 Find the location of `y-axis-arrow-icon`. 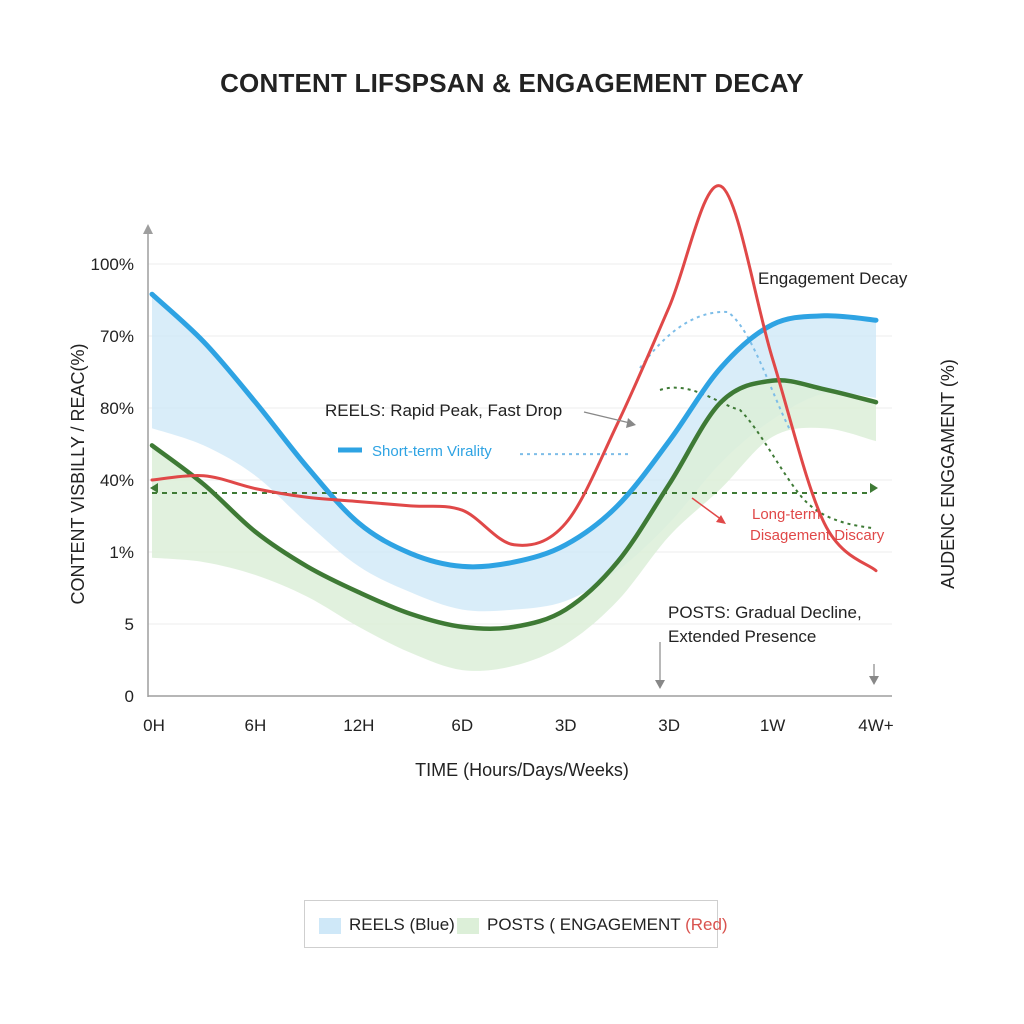

y-axis-arrow-icon is located at coordinates (148, 229).